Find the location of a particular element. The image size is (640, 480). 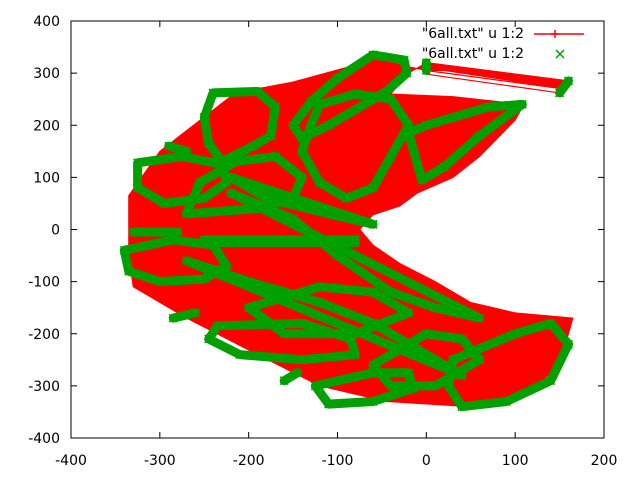

x-tick-label: -100 is located at coordinates (338, 461).